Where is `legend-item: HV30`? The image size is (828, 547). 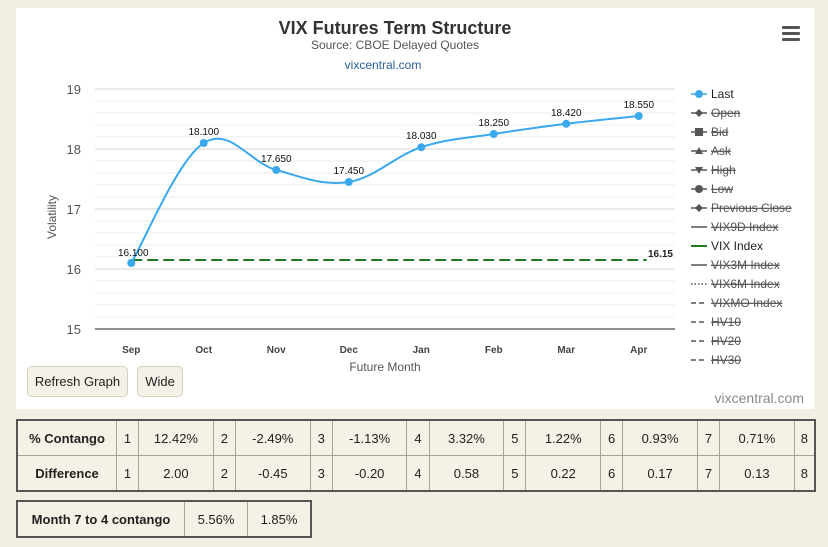 legend-item: HV30 is located at coordinates (716, 360).